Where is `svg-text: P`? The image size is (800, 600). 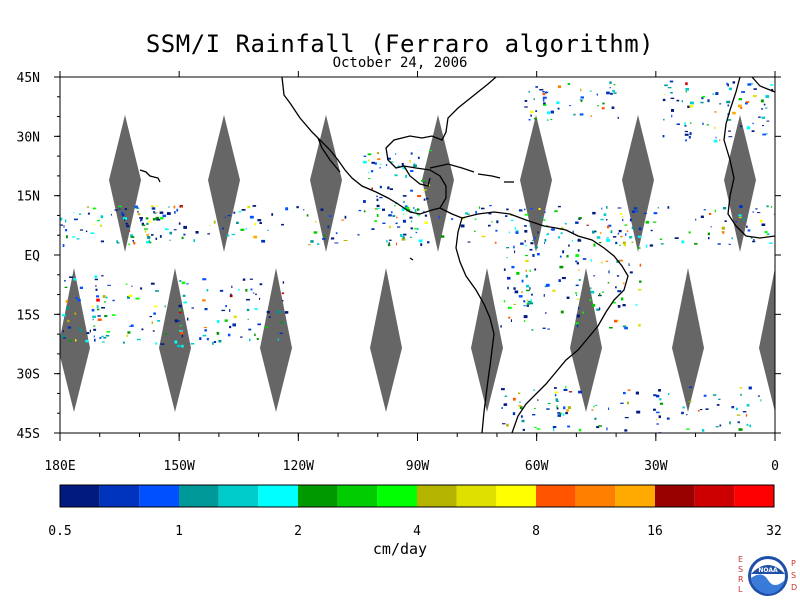 svg-text: P is located at coordinates (793, 563).